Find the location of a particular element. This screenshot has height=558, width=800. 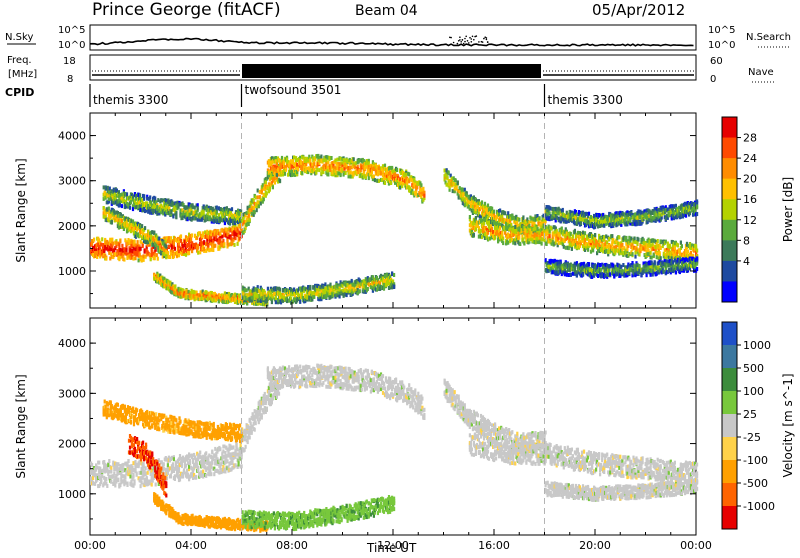

nsky-curve is located at coordinates (392, 42).